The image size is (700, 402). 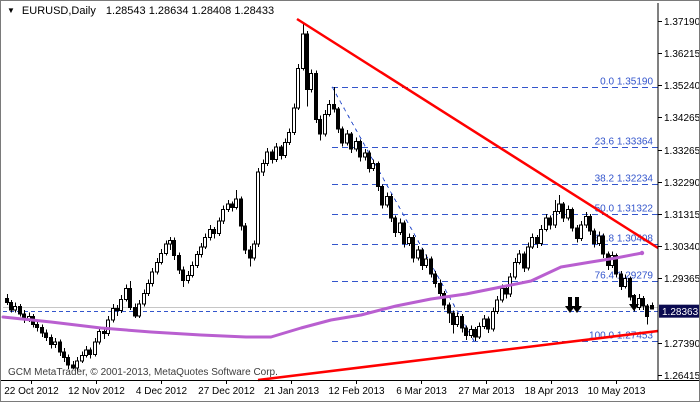 What do you see at coordinates (617, 391) in the screenshot?
I see `date-axis-label: 10 May 2013` at bounding box center [617, 391].